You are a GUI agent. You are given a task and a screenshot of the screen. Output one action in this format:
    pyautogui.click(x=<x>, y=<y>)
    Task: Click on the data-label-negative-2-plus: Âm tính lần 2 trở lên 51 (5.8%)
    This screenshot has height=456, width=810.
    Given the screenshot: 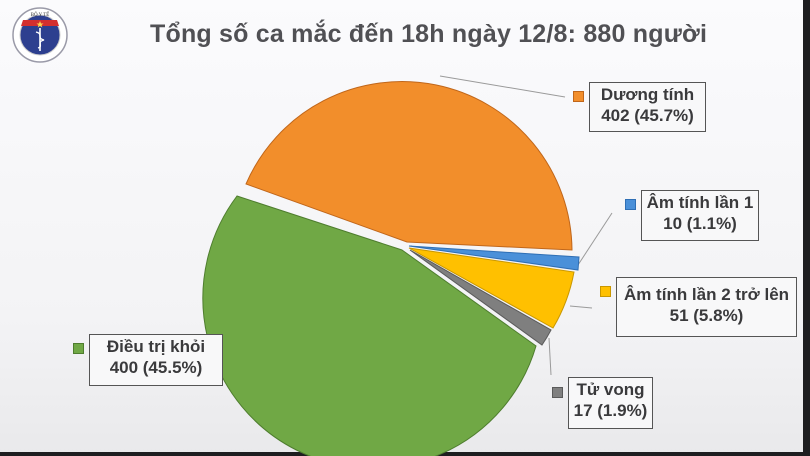 What is the action you would take?
    pyautogui.click(x=706, y=307)
    